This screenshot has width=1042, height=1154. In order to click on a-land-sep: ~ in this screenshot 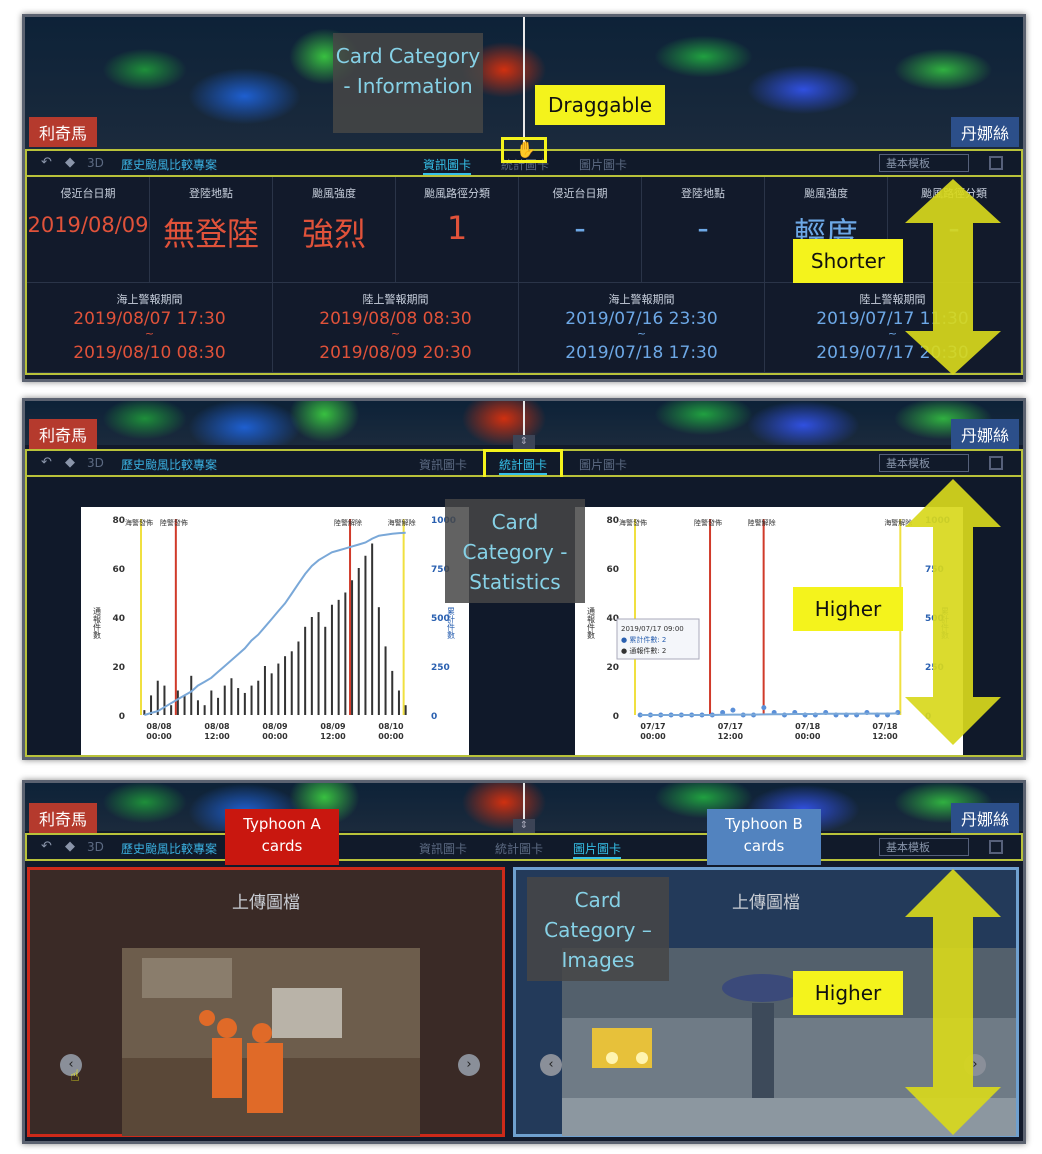, I will do `click(395, 333)`.